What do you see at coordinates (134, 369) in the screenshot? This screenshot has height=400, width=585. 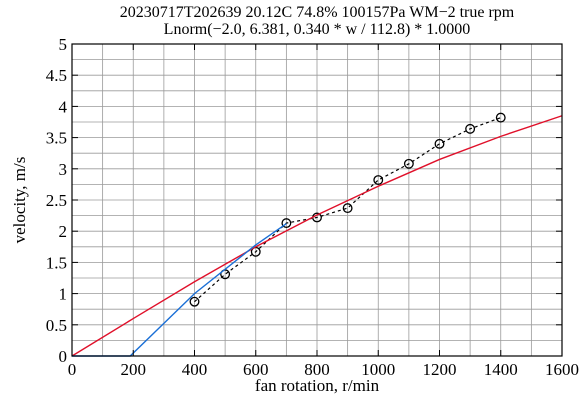 I see `x-tick-label: 200` at bounding box center [134, 369].